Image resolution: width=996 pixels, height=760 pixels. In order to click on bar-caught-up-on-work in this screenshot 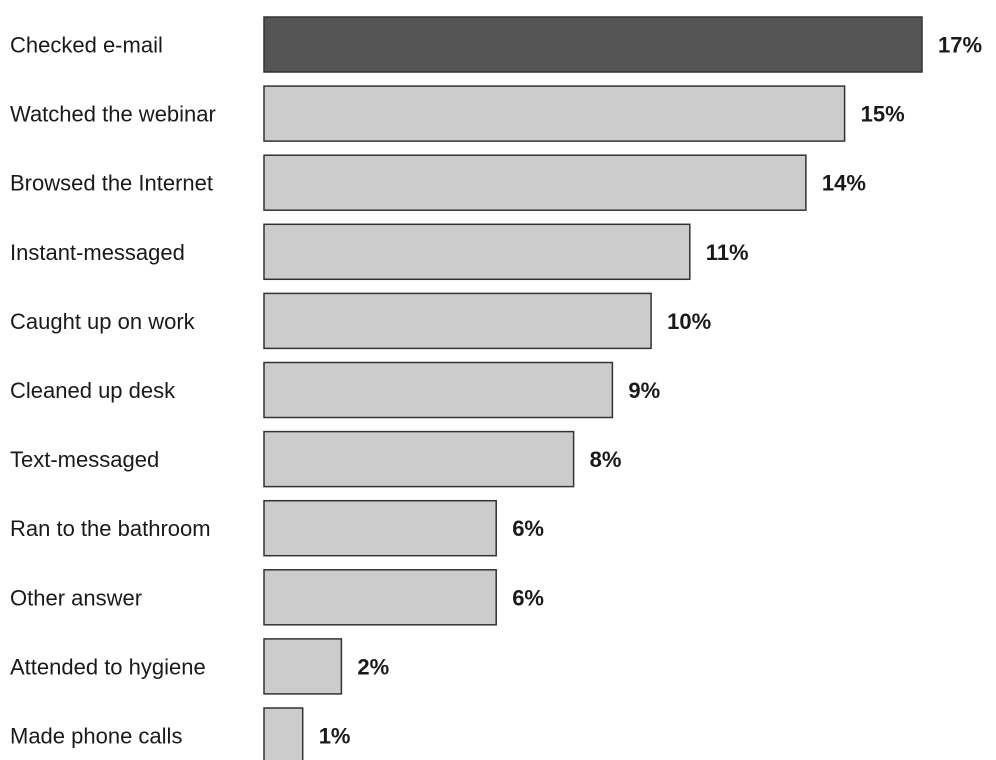, I will do `click(457, 321)`.